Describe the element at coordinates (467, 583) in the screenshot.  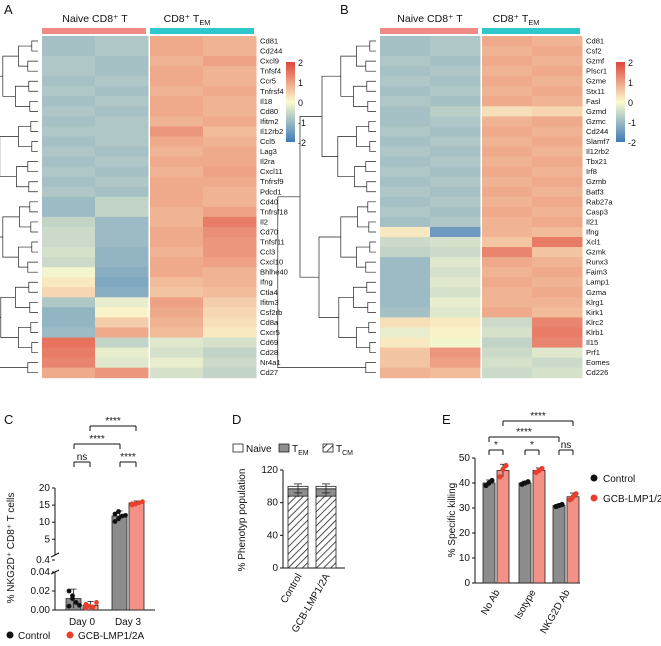
I see `e-y-tick-label: 0` at that location.